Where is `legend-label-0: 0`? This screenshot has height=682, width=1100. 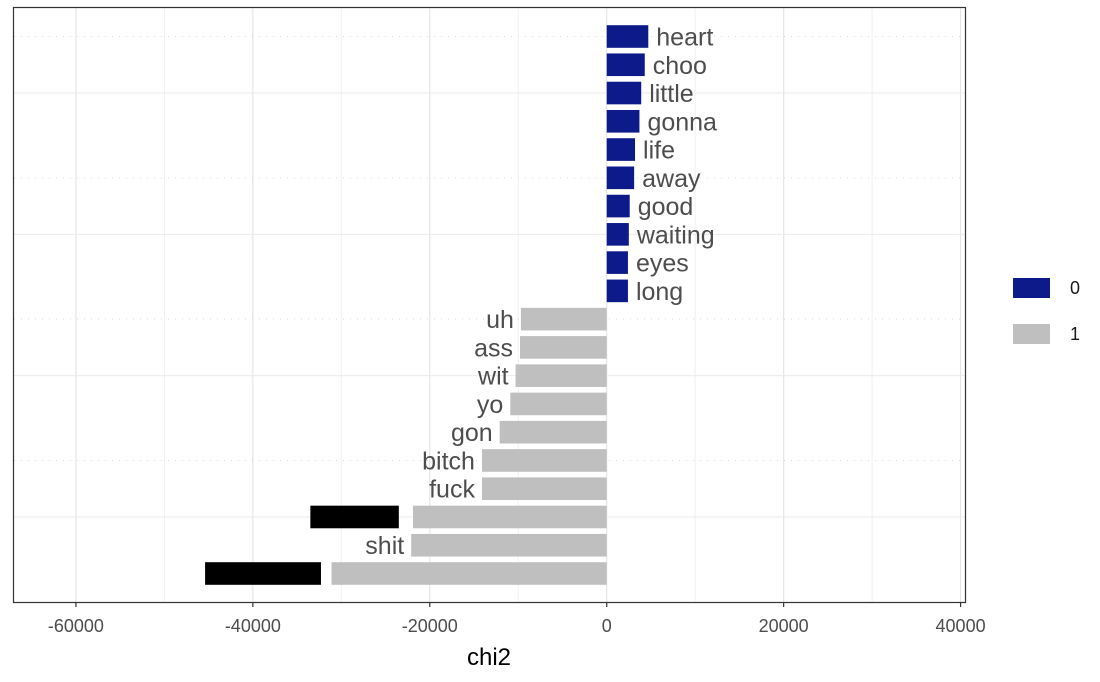
legend-label-0: 0 is located at coordinates (1075, 288).